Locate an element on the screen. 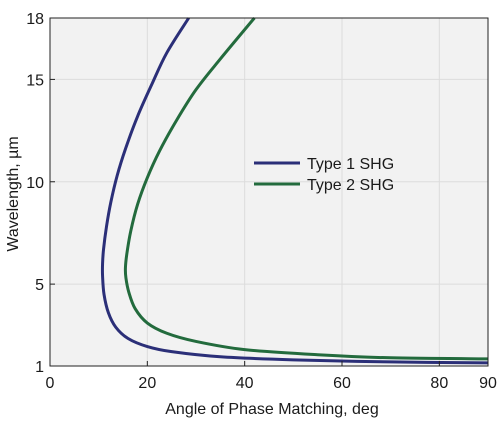 Image resolution: width=502 pixels, height=427 pixels. y-tick-label: 18 is located at coordinates (35, 19).